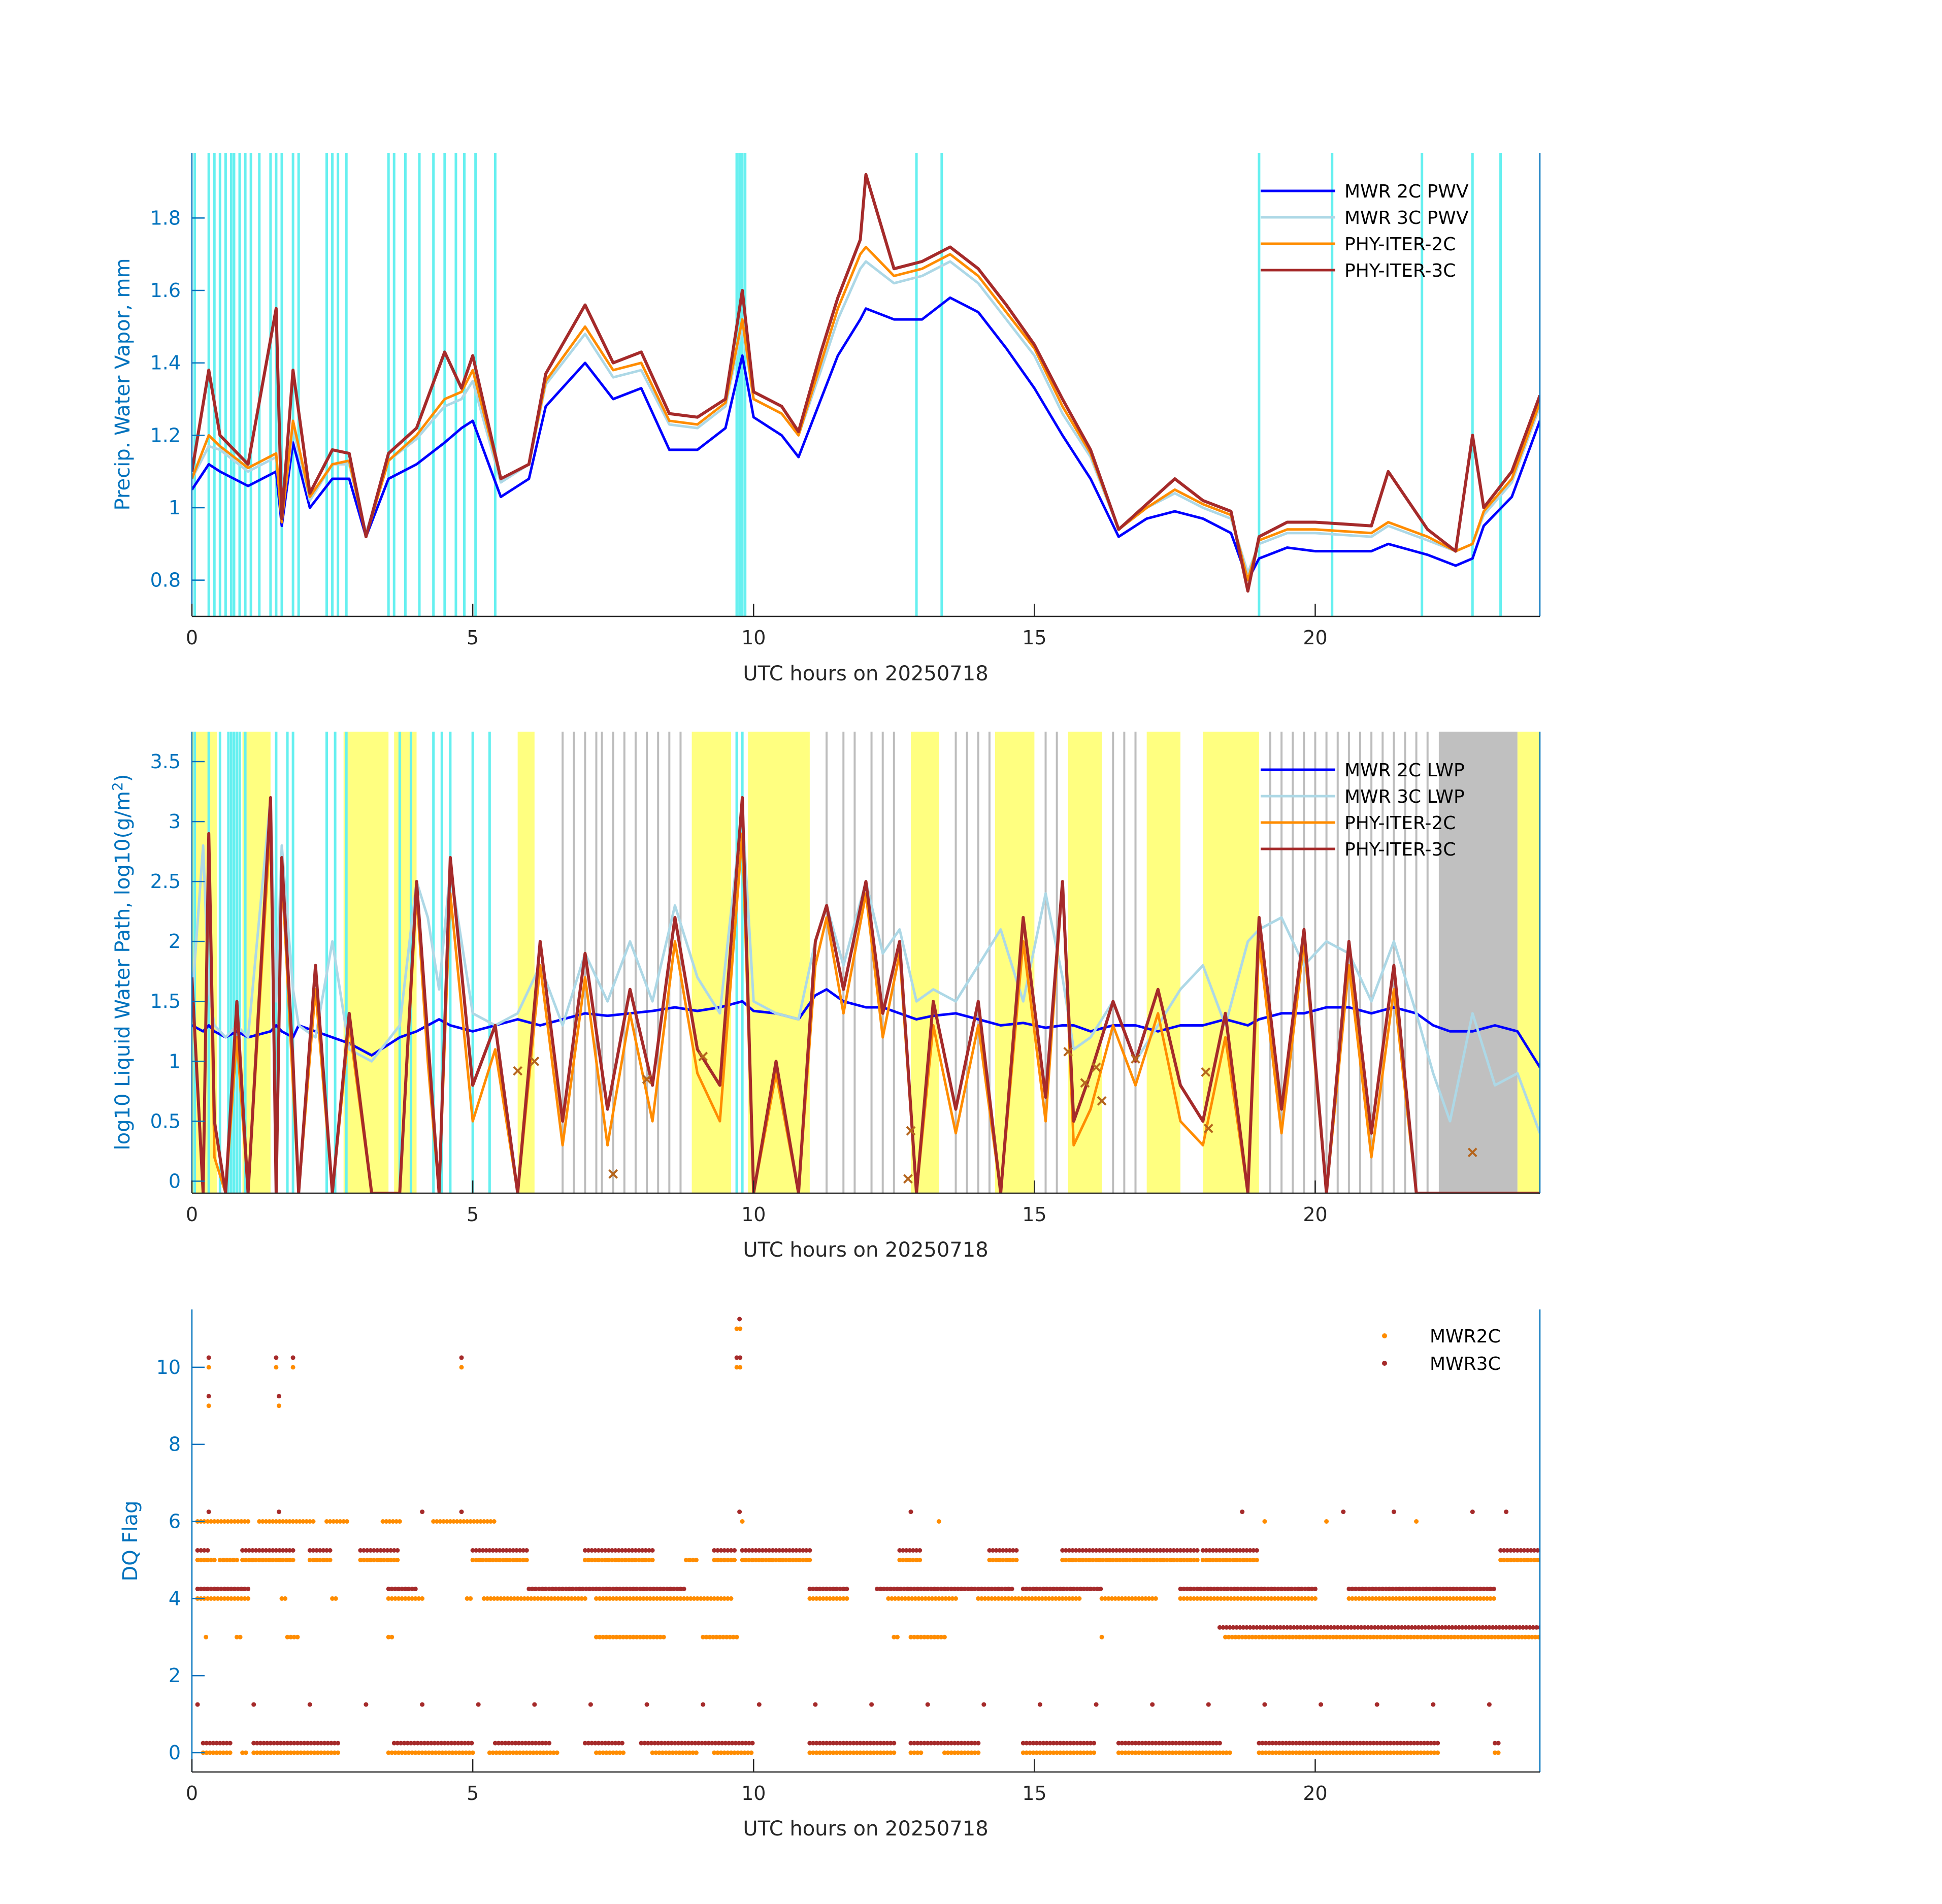  Describe the element at coordinates (866, 439) in the screenshot. I see `series-line-mwr-2c-pwv` at that location.